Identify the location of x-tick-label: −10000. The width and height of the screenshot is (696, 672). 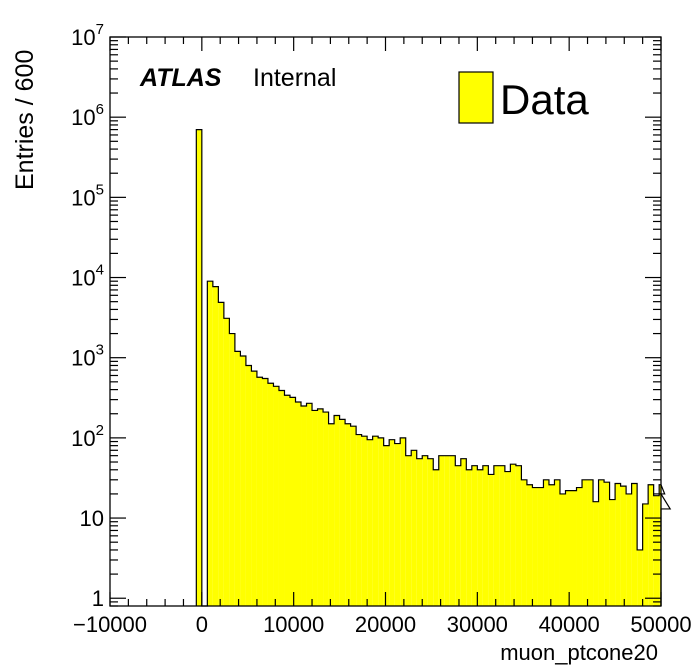
(110, 624).